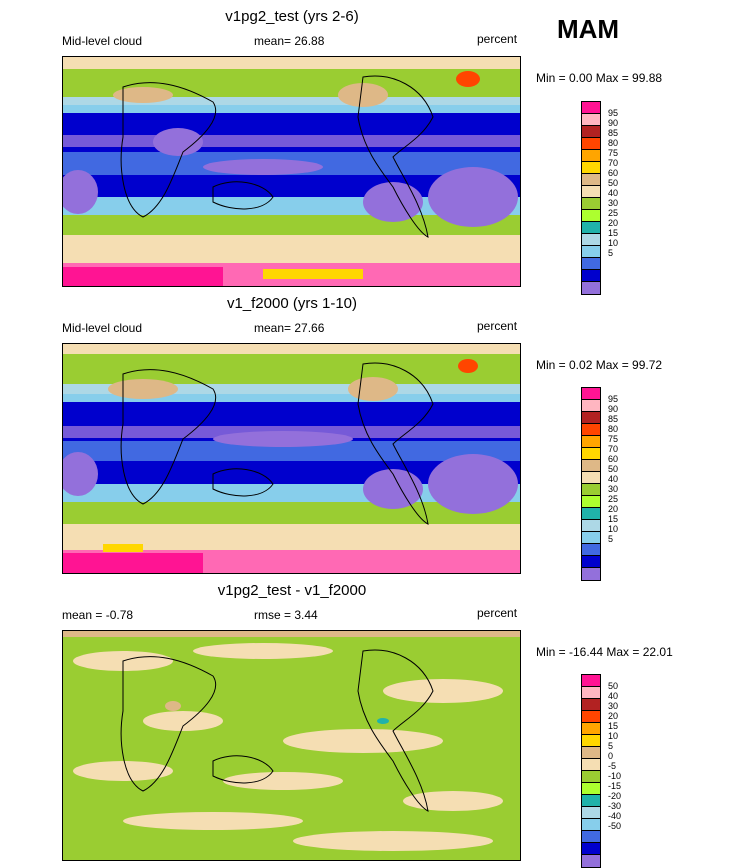 This screenshot has width=732, height=868. I want to click on panel-3-colorbar, so click(591, 771).